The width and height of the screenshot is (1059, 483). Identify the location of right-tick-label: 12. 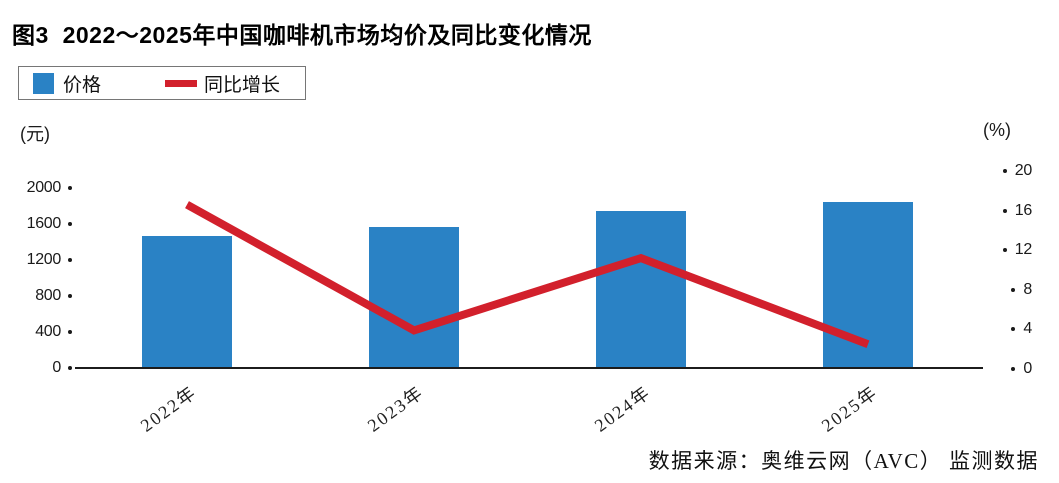
(1023, 250).